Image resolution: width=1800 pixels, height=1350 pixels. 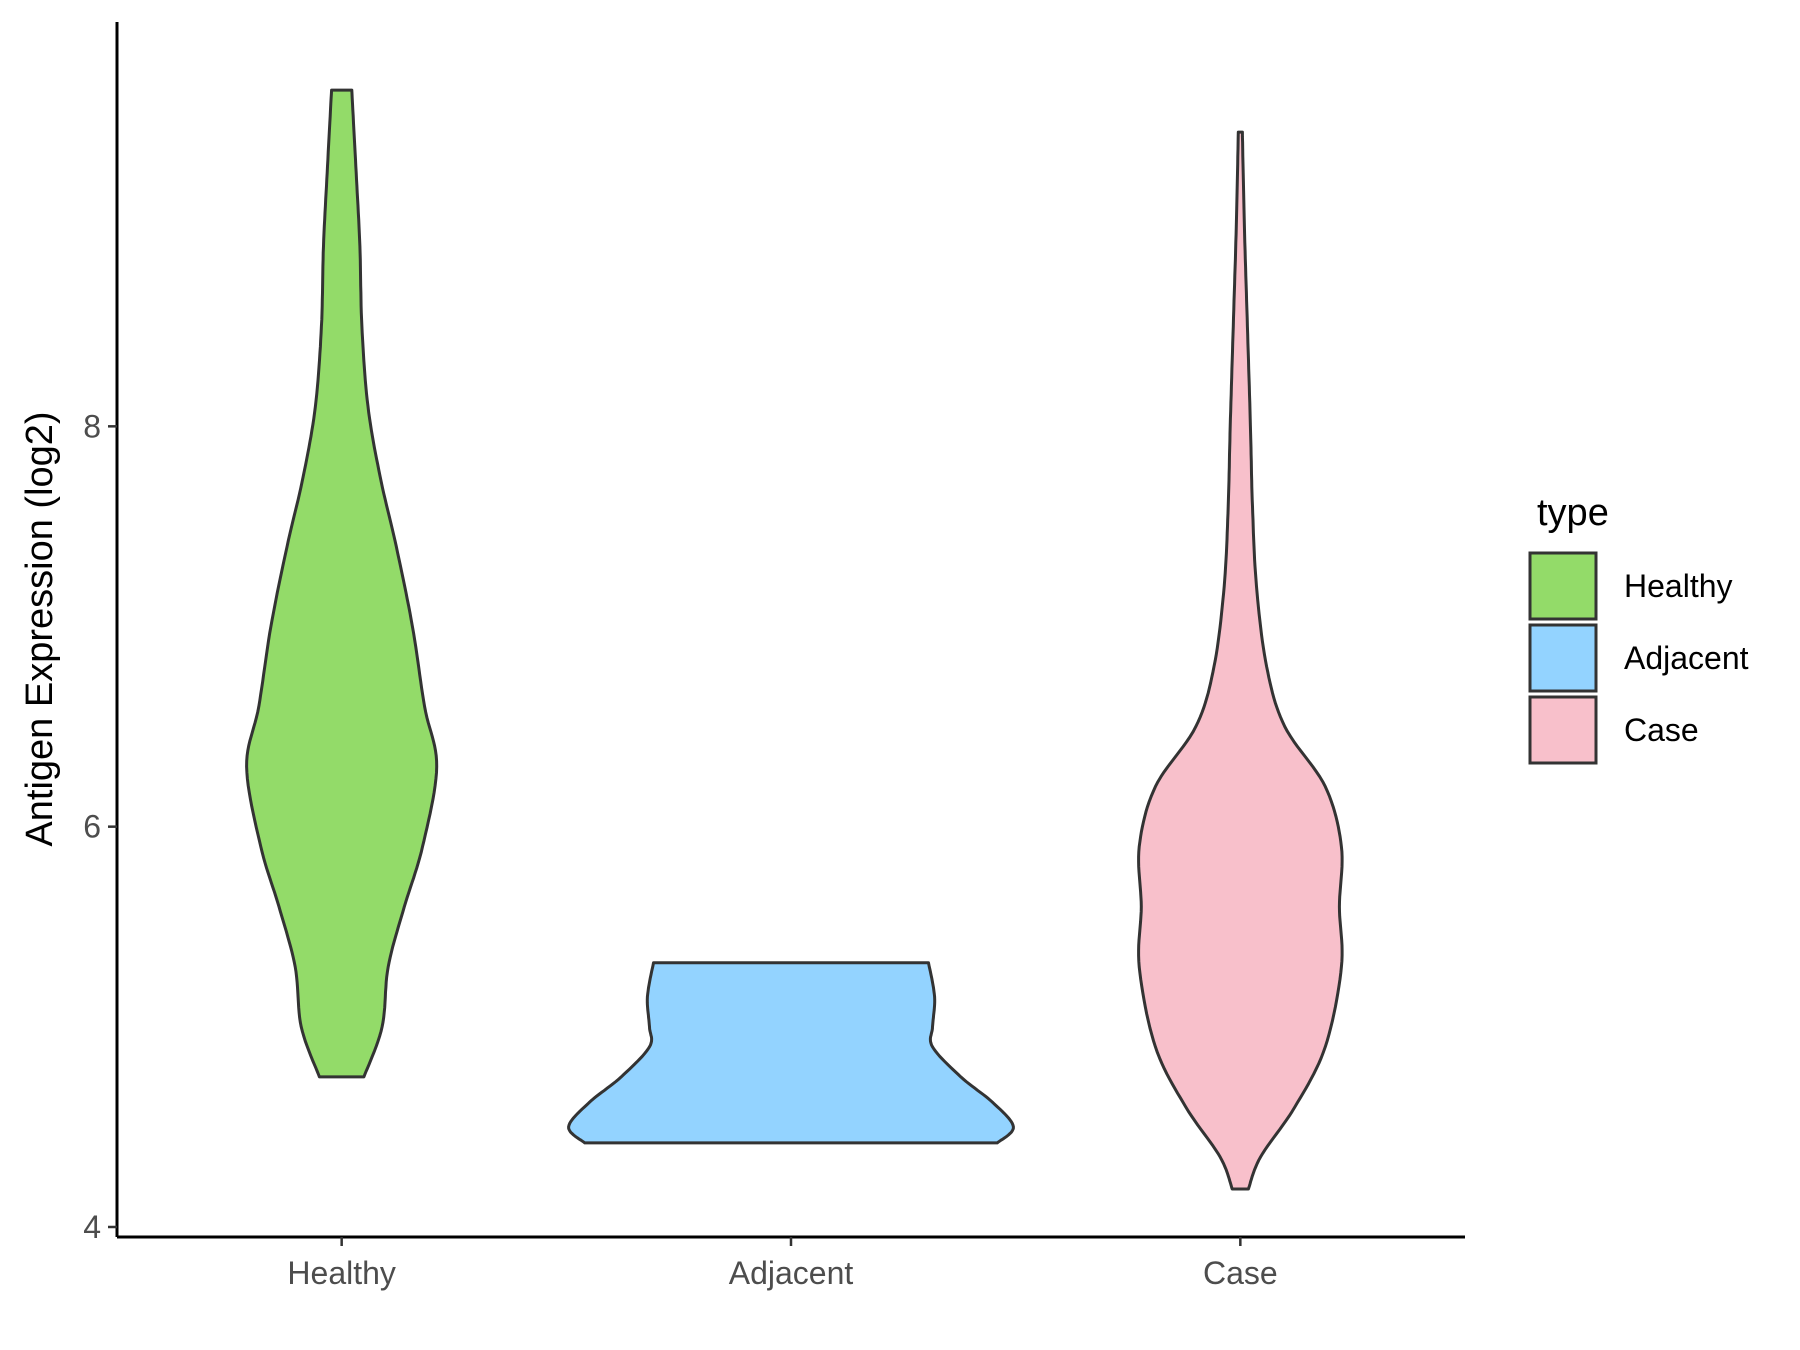 I want to click on legend-key-healthy, so click(x=1563, y=586).